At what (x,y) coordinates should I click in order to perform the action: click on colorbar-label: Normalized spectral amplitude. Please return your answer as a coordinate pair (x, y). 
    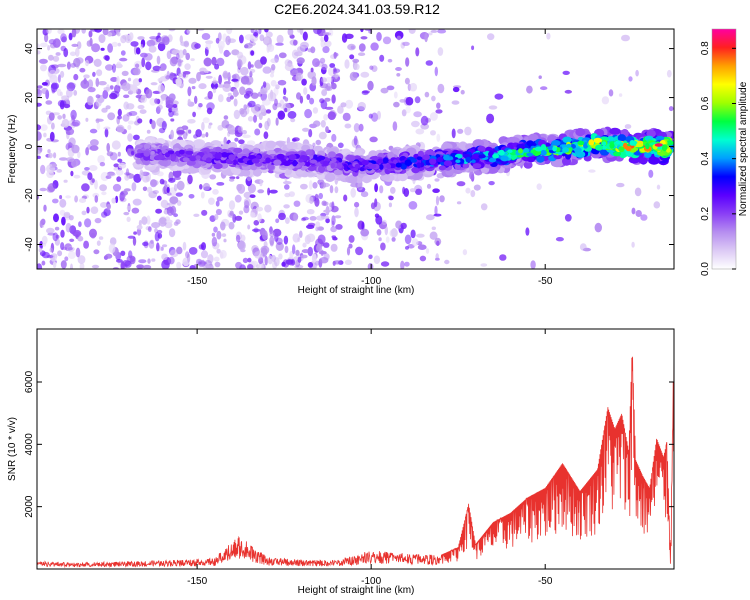
    Looking at the image, I should click on (743, 148).